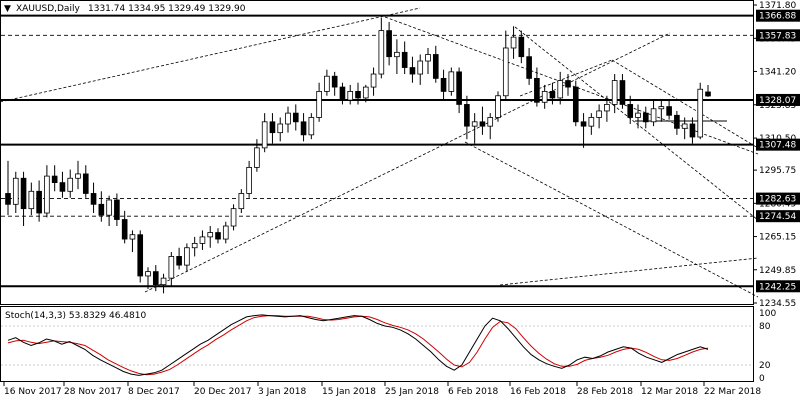 This screenshot has height=404, width=800. I want to click on time-tick-label: 8 Dec 2017, so click(154, 392).